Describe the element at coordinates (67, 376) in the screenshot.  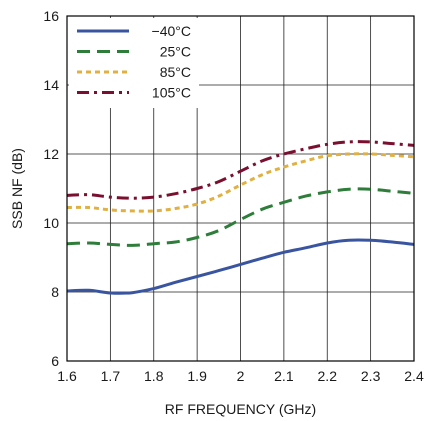
I see `x-tick-label: 1.6` at that location.